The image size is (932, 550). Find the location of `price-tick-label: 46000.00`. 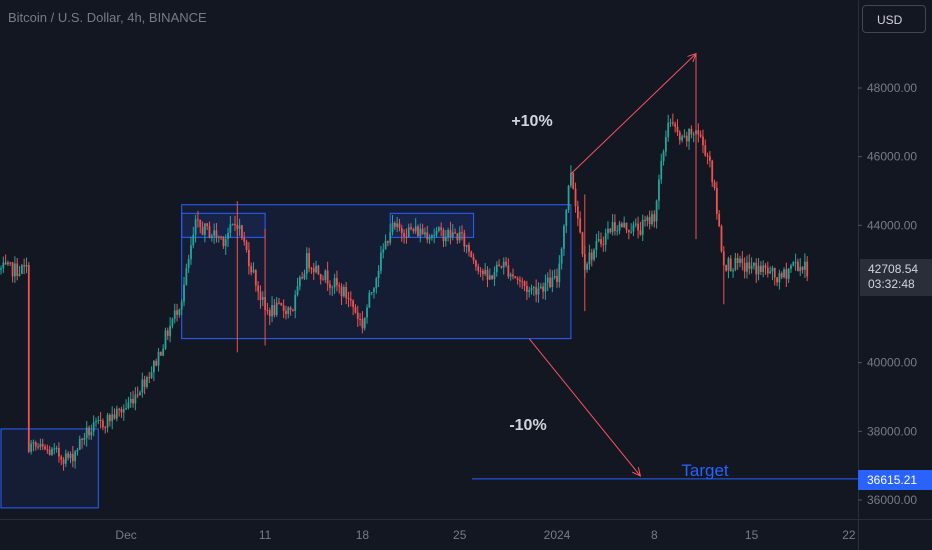

price-tick-label: 46000.00 is located at coordinates (892, 157).